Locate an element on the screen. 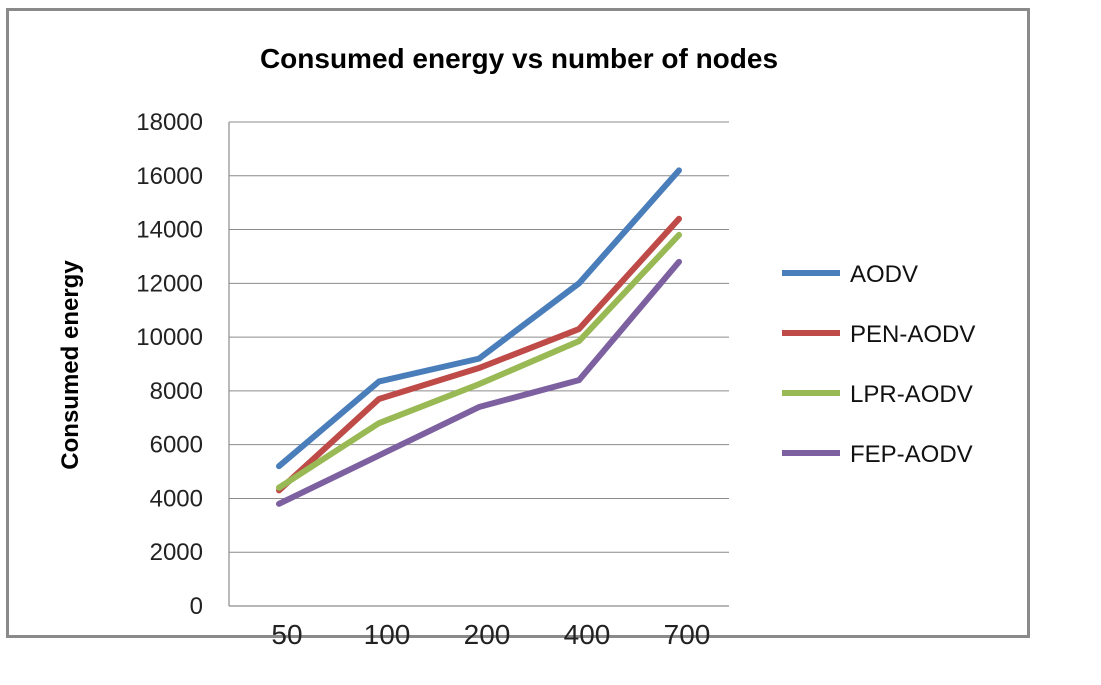 The height and width of the screenshot is (685, 1101). x-tick-label: 200 is located at coordinates (487, 634).